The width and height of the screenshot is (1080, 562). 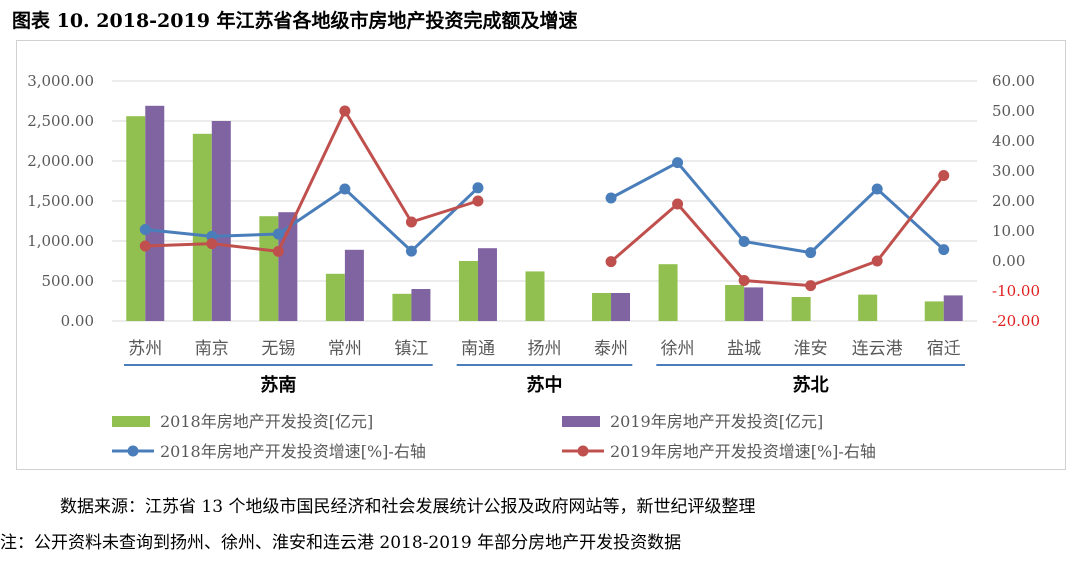 I want to click on y-left-tick-label: 2,500.00, so click(x=60, y=121).